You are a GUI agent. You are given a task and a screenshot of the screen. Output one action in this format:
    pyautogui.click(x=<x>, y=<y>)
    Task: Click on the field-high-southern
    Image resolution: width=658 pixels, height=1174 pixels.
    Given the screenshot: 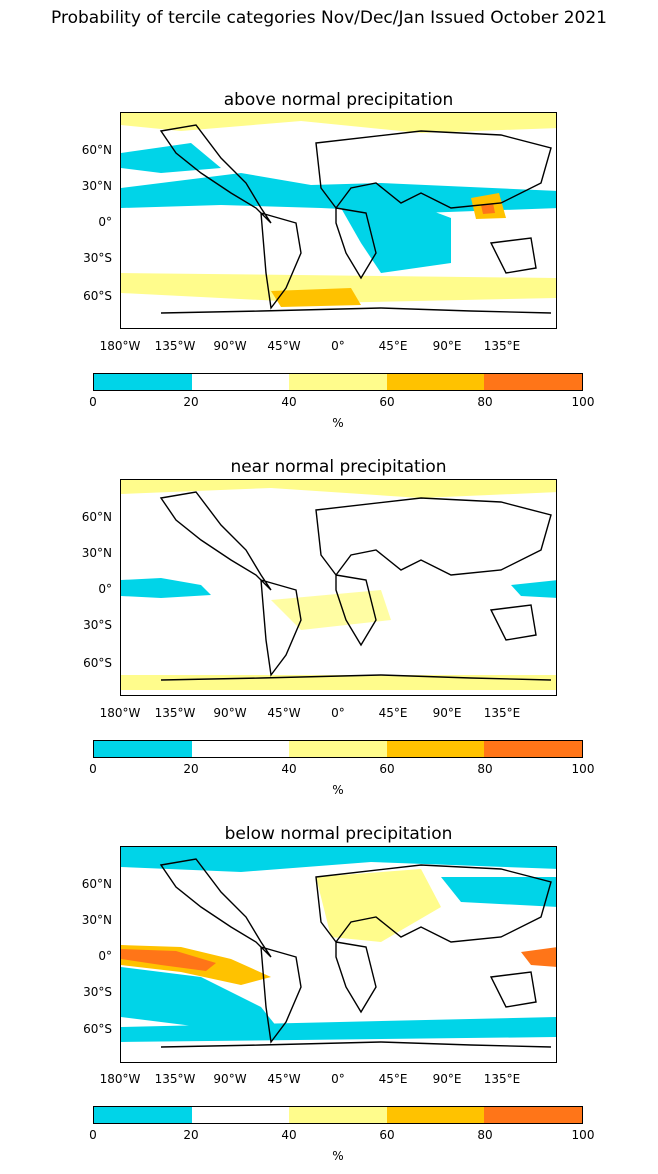 What is the action you would take?
    pyautogui.click(x=316, y=297)
    